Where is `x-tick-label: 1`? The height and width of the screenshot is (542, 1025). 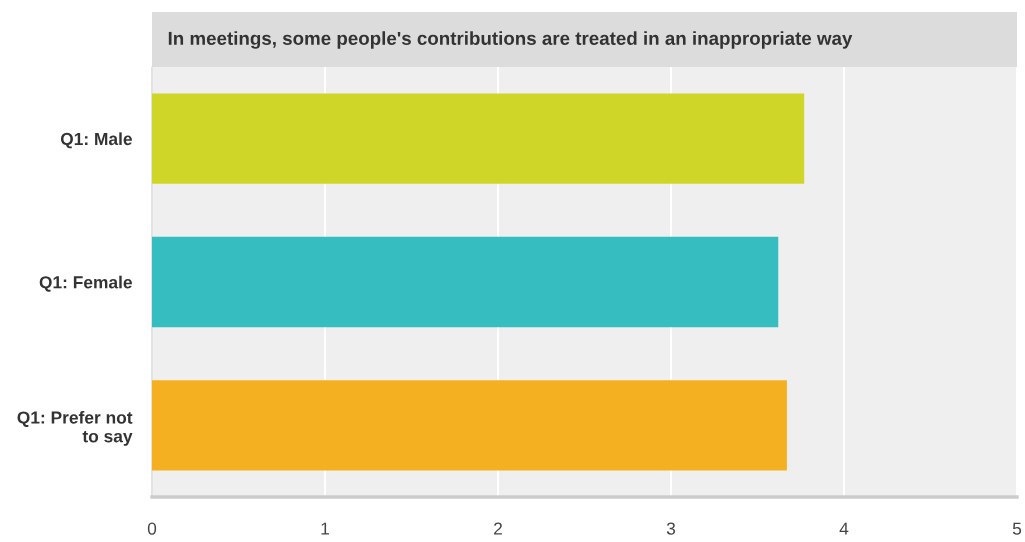 x-tick-label: 1 is located at coordinates (325, 528).